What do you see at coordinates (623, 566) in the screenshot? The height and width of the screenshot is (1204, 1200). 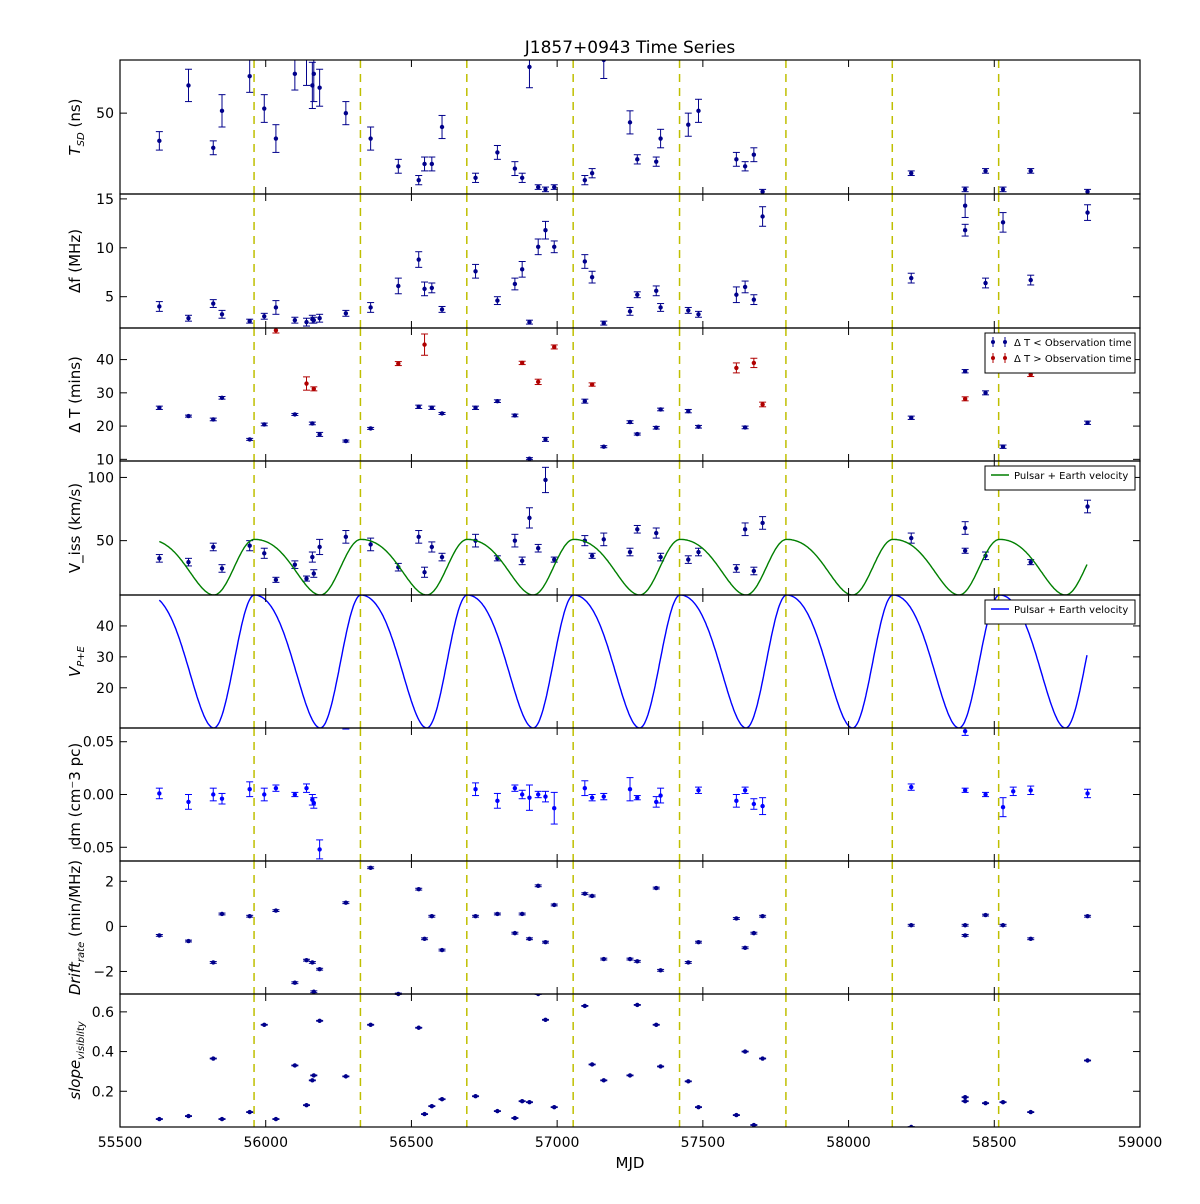 I see `series-line` at bounding box center [623, 566].